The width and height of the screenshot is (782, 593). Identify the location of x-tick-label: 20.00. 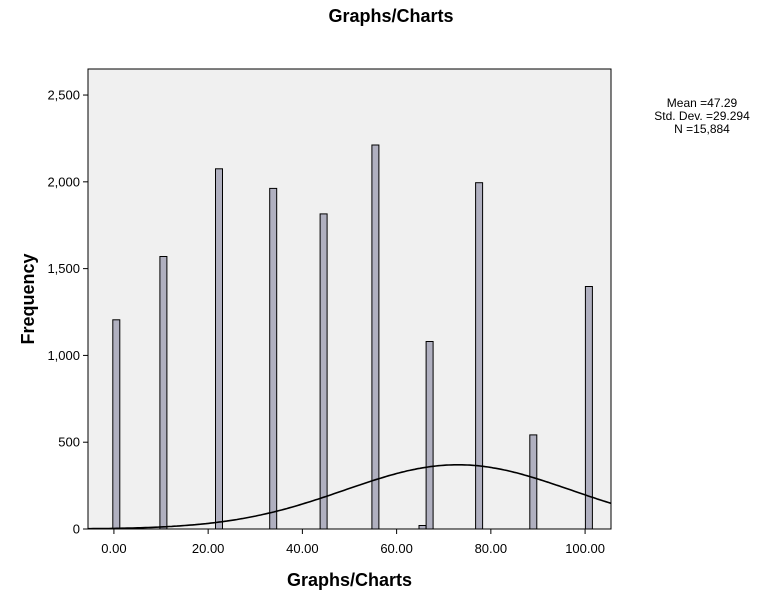
(208, 548).